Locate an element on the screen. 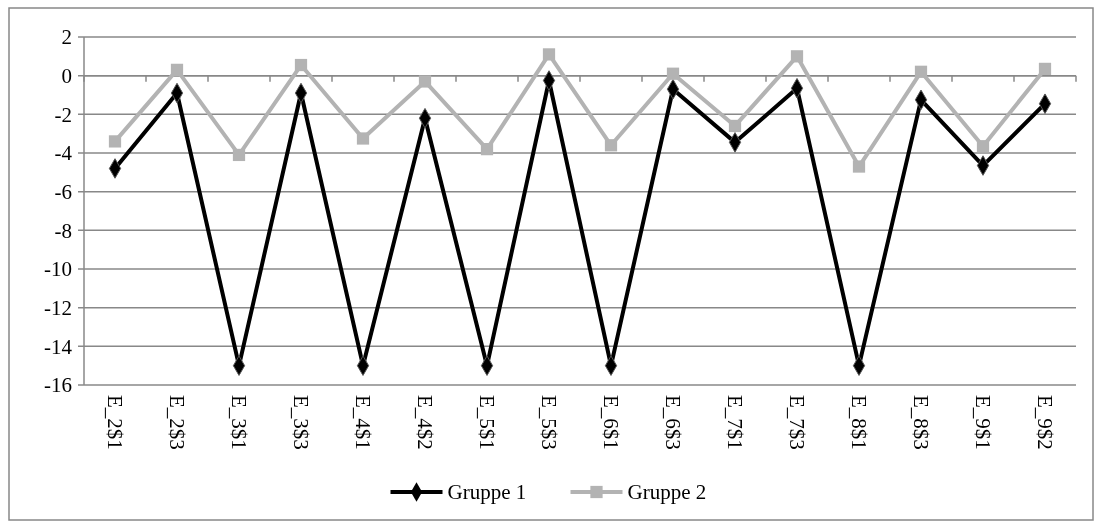  x-tick-label: E_2$3 is located at coordinates (176, 422).